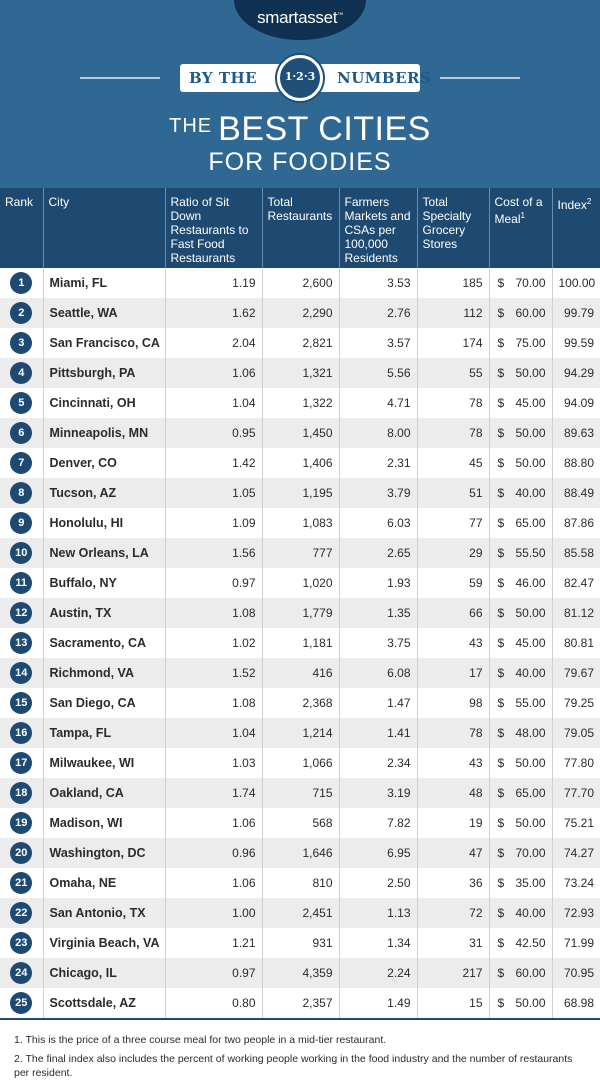  Describe the element at coordinates (21, 523) in the screenshot. I see `rank-badge: 9` at that location.